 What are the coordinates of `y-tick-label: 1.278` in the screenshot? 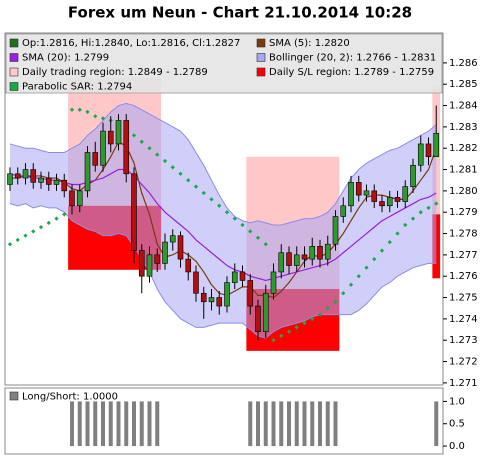 It's located at (463, 234).